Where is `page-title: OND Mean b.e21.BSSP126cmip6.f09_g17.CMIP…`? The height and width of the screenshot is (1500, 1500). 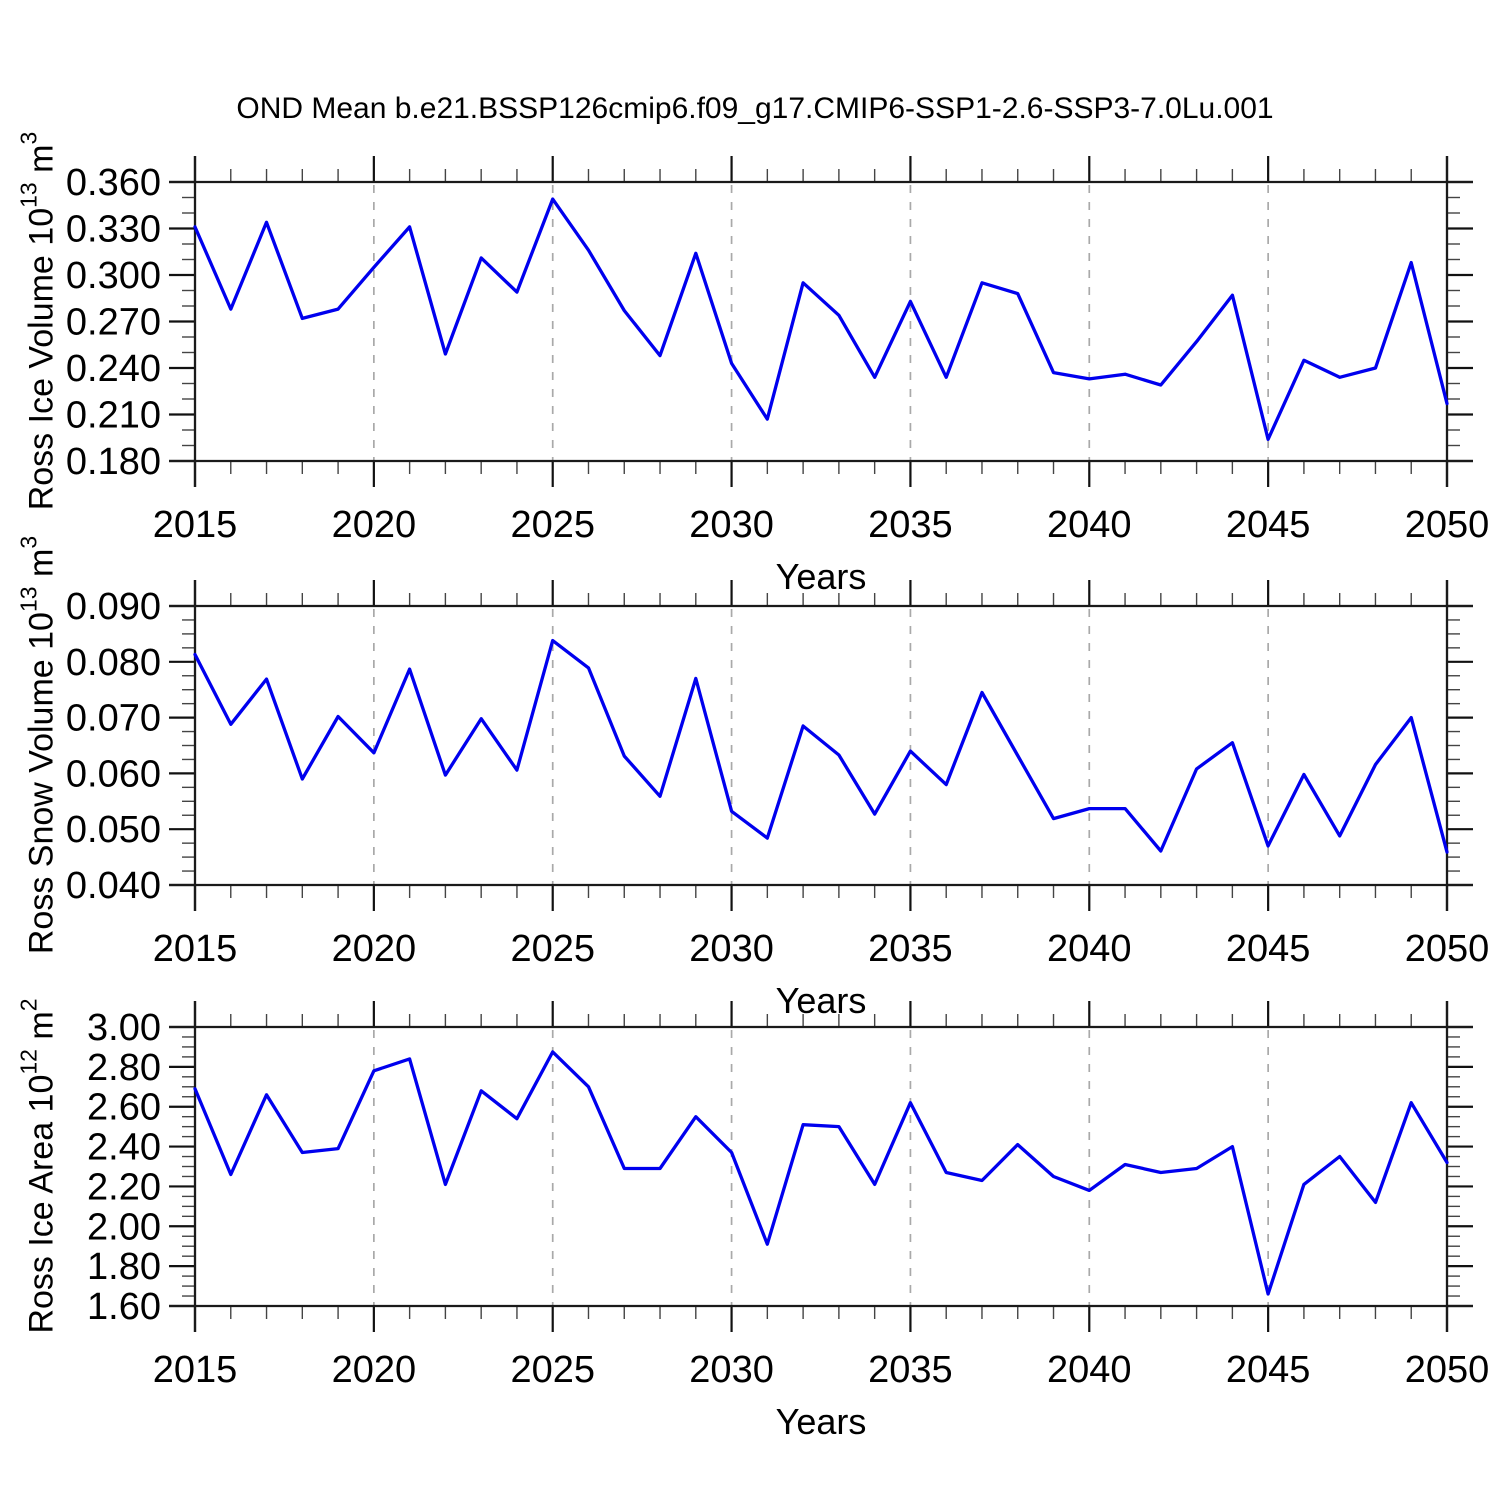
page-title: OND Mean b.e21.BSSP126cmip6.f09_g17.CMIP… is located at coordinates (755, 108).